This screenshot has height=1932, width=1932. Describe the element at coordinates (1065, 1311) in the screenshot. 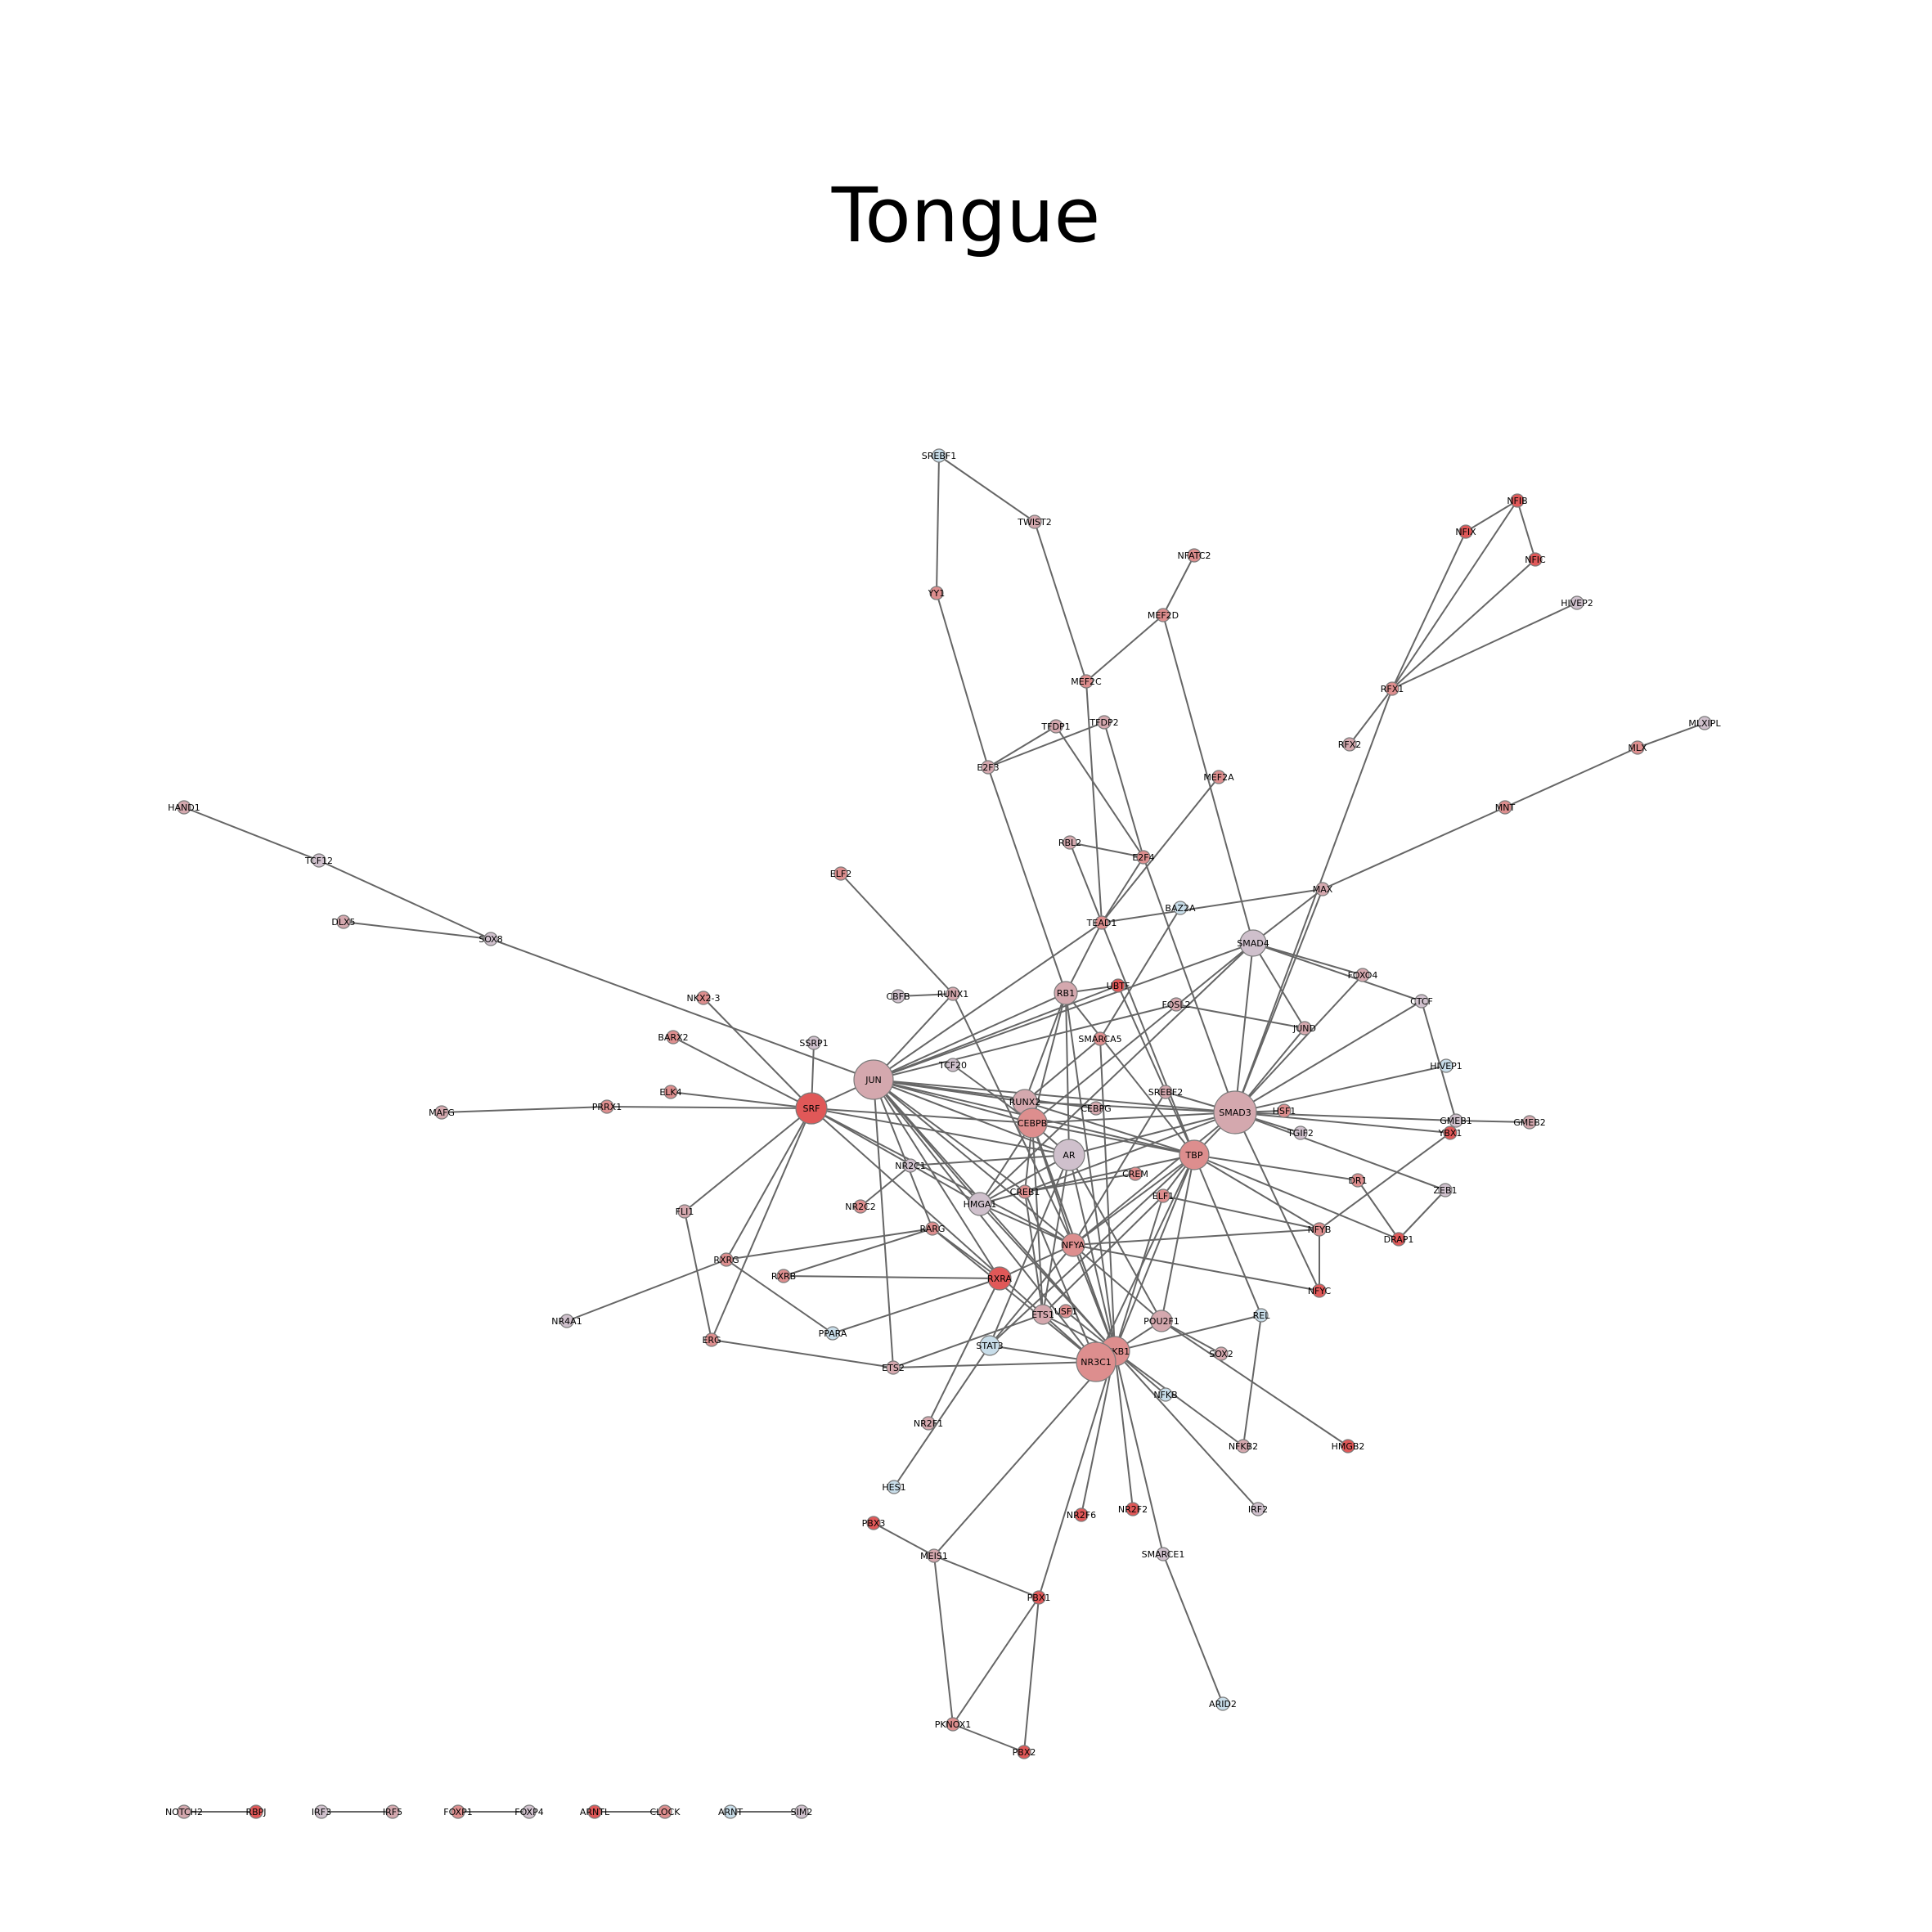

I see `node-usf1: USF1` at that location.